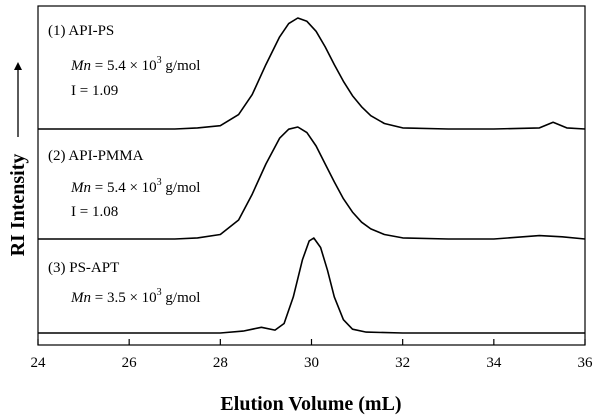 Image resolution: width=595 pixels, height=416 pixels. Describe the element at coordinates (181, 188) in the screenshot. I see `series-2-mn-unit: g/mol` at that location.